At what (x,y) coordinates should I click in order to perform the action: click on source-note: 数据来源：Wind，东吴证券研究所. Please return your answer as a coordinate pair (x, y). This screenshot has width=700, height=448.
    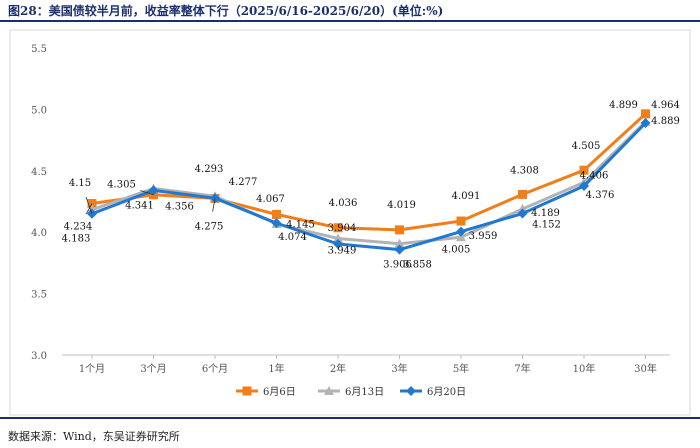
    Looking at the image, I should click on (94, 436).